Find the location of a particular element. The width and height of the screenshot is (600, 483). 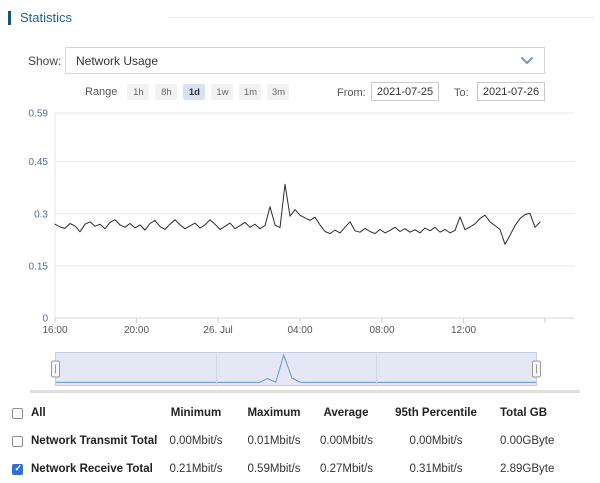

chevron-down-icon is located at coordinates (527, 60).